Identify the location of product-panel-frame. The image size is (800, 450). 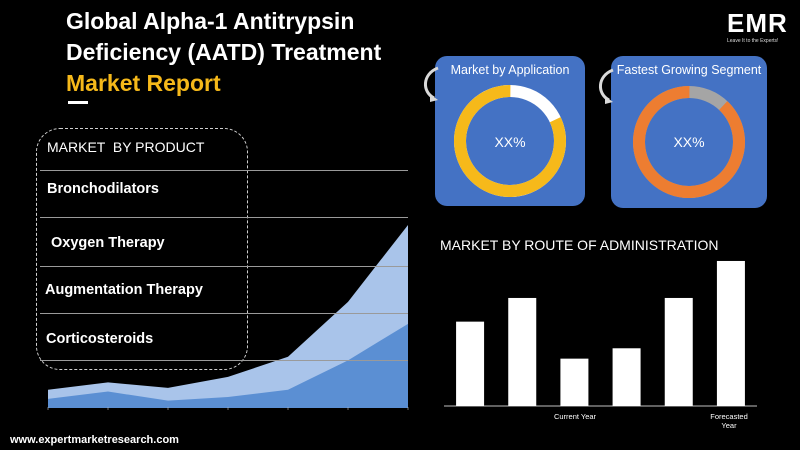
(142, 249).